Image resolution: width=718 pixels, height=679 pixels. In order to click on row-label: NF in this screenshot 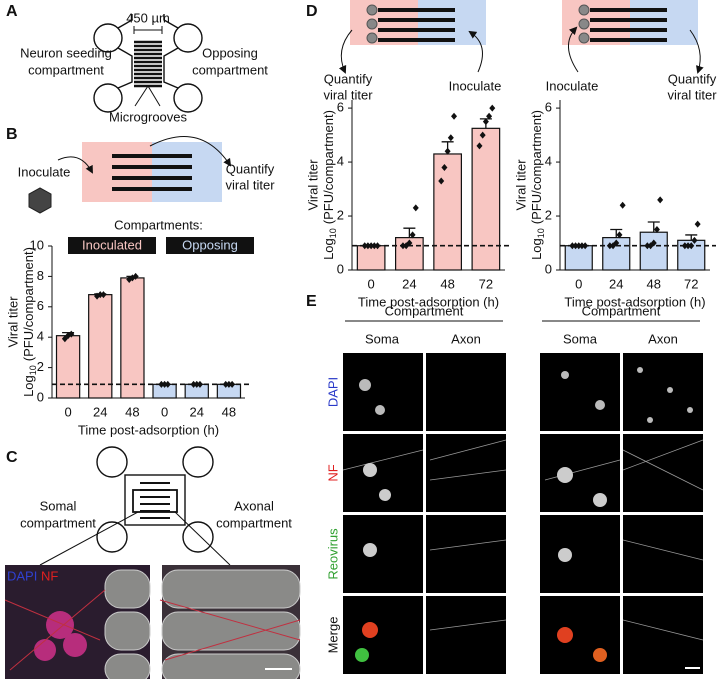, I will do `click(332, 472)`.